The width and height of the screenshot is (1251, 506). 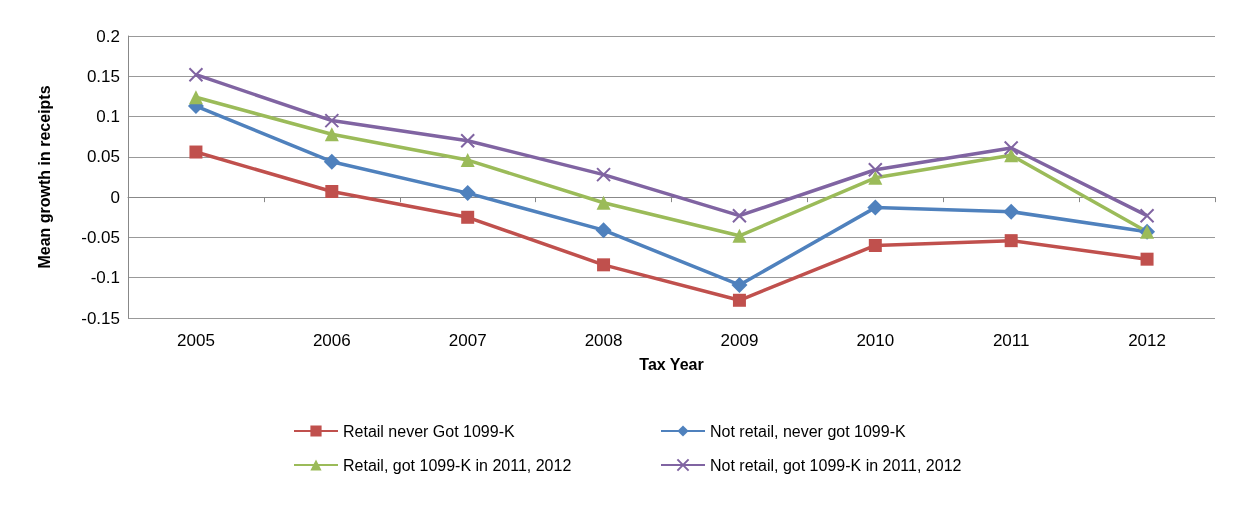 What do you see at coordinates (196, 340) in the screenshot?
I see `x-tick-label: 2005` at bounding box center [196, 340].